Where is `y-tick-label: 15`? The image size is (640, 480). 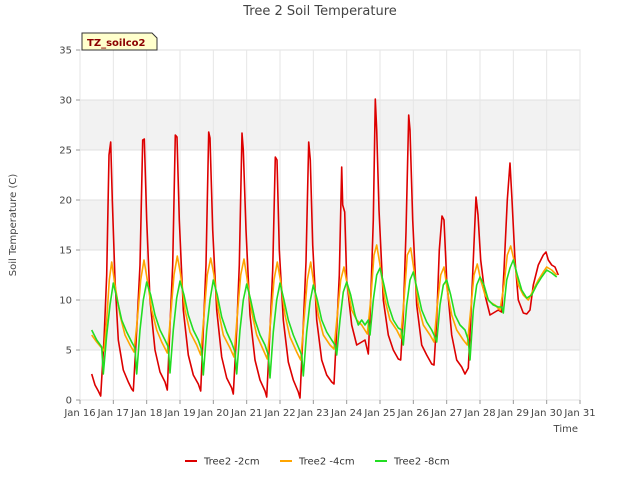 y-tick-label: 15 is located at coordinates (65, 251).